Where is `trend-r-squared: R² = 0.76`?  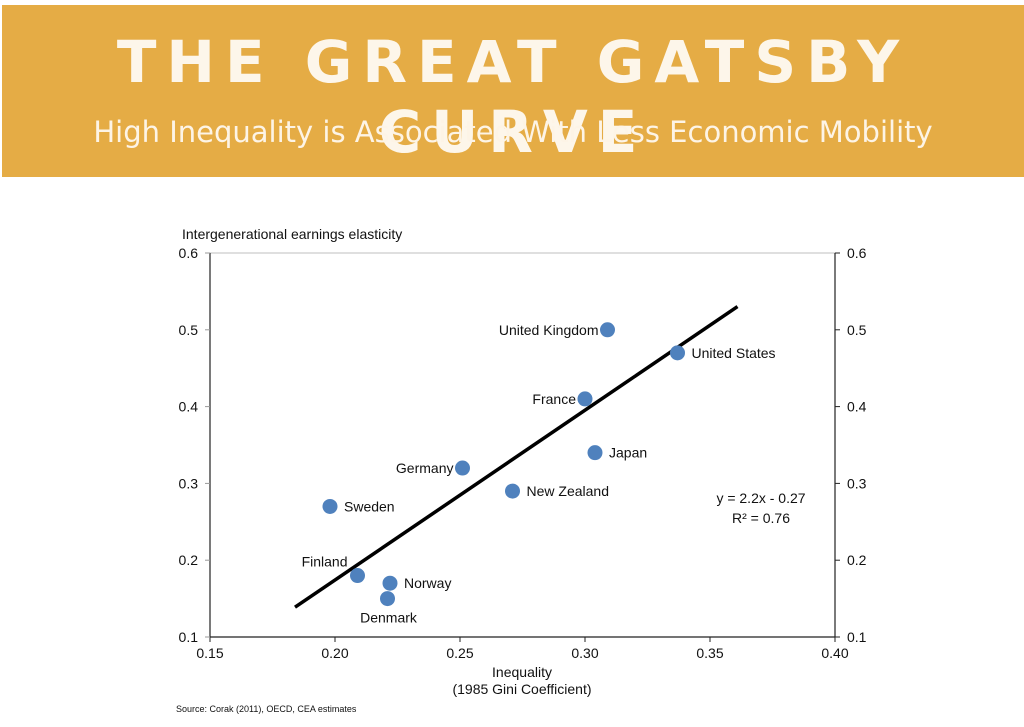 trend-r-squared: R² = 0.76 is located at coordinates (761, 518).